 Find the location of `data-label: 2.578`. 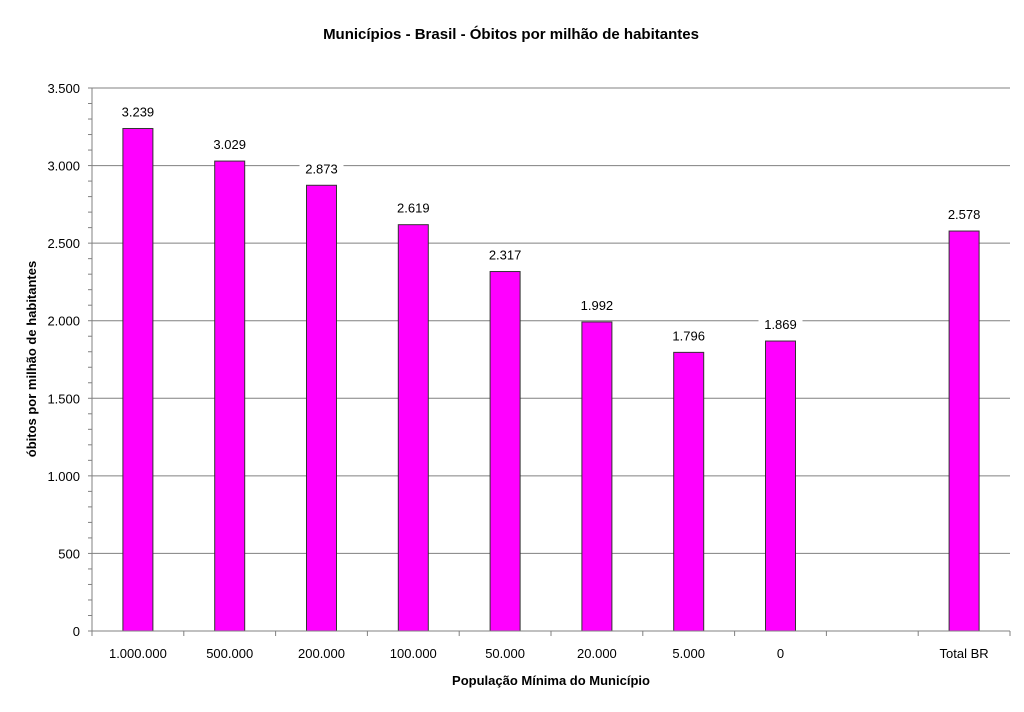

data-label: 2.578 is located at coordinates (964, 214).